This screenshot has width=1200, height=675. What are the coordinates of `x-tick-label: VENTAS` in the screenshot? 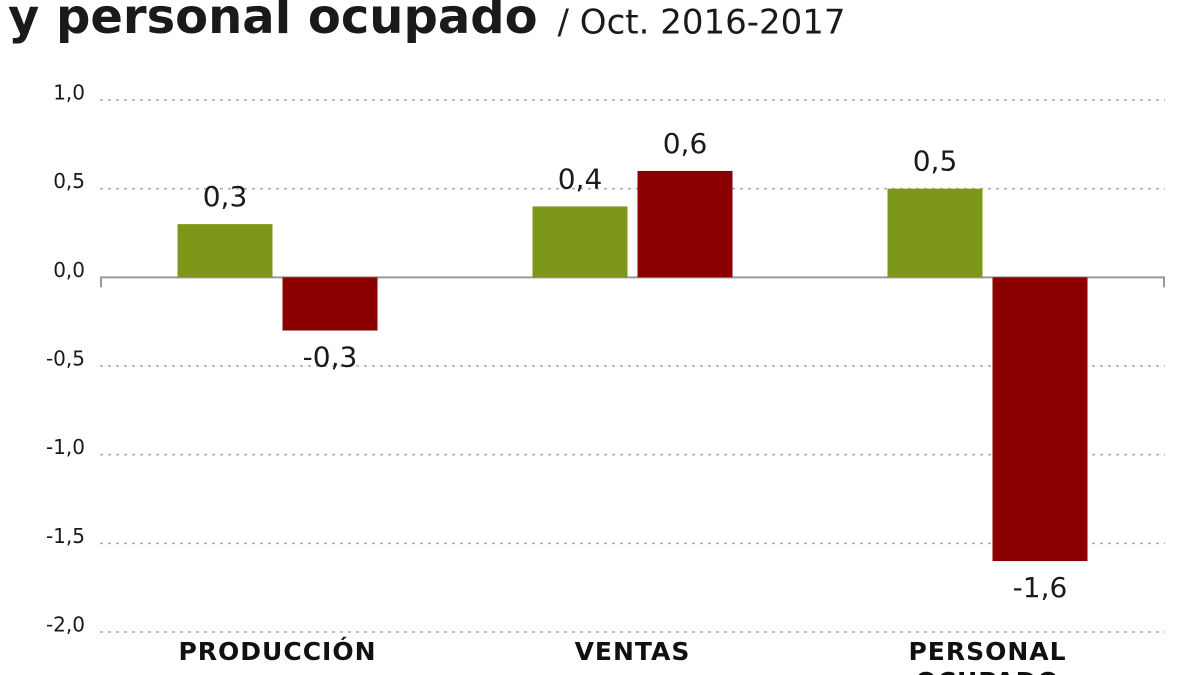 It's located at (632, 651).